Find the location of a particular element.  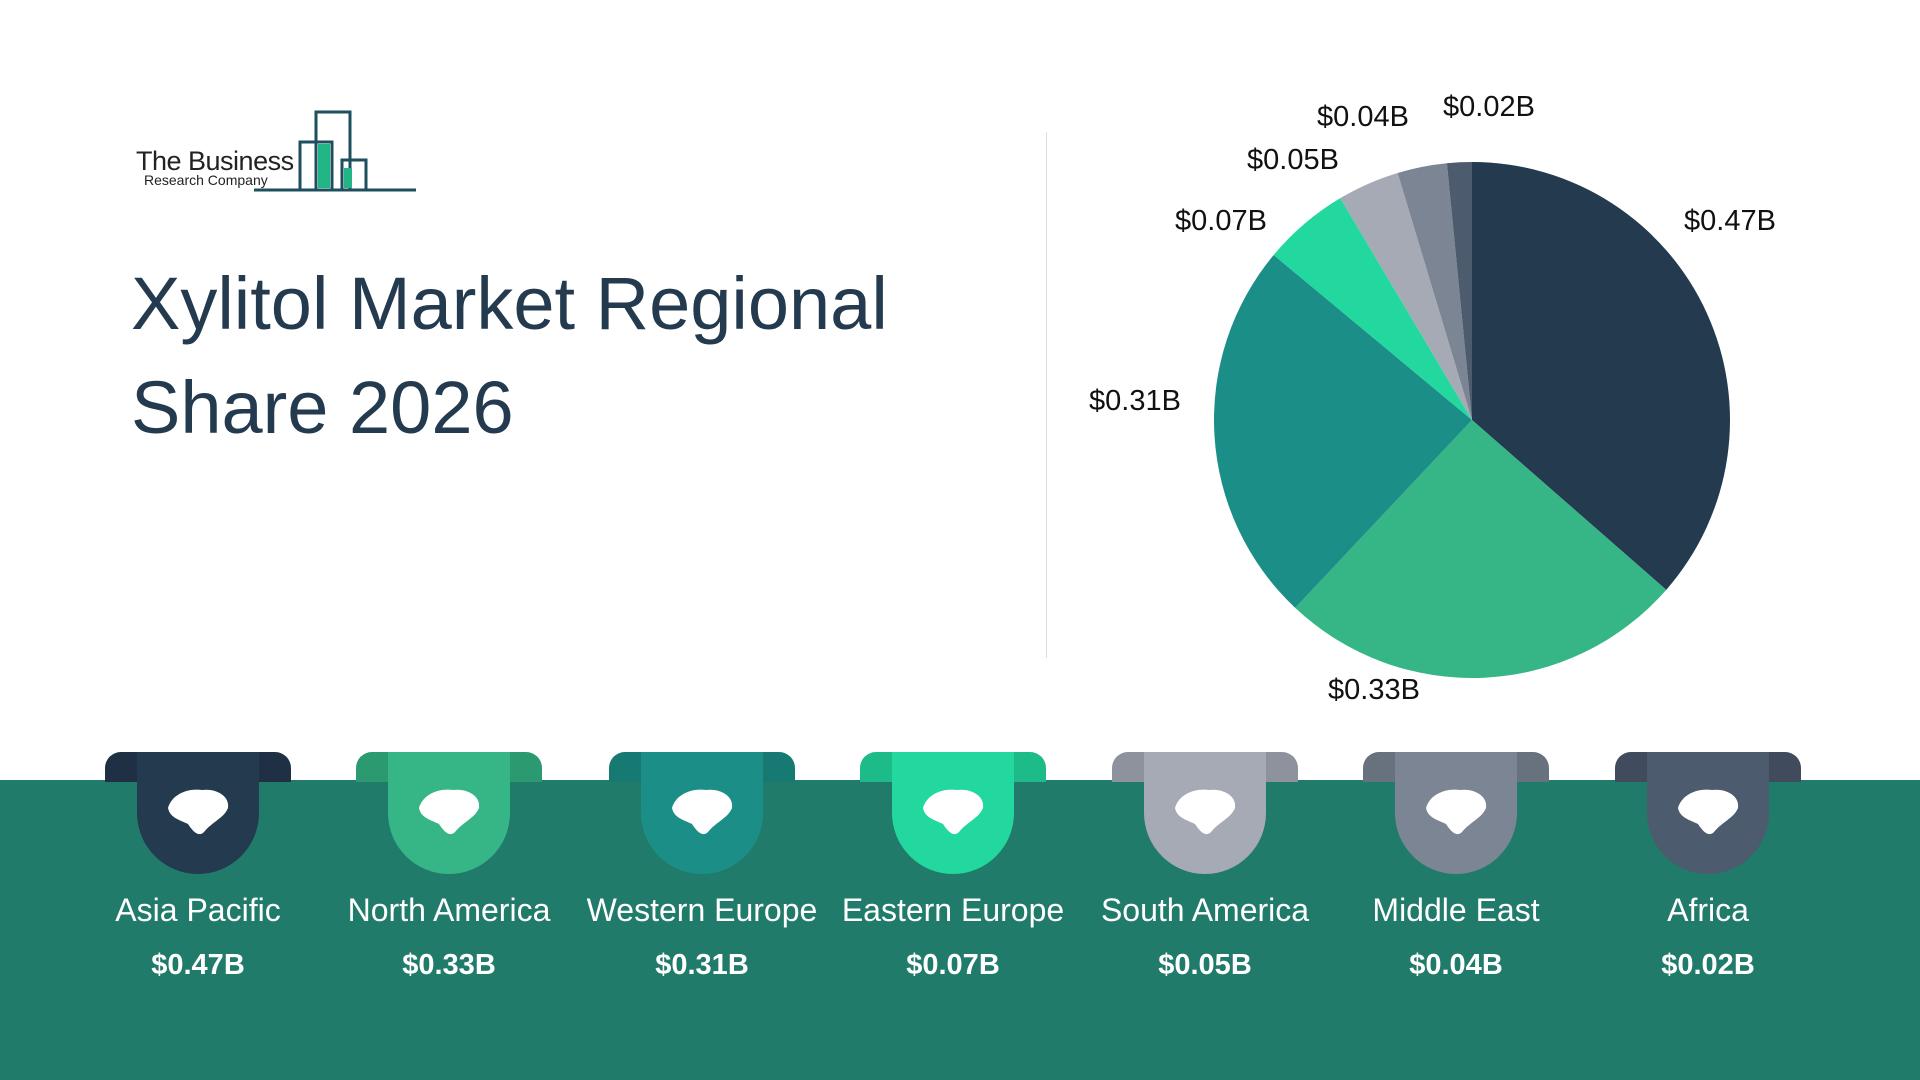

region-tab-north-america is located at coordinates (449, 815).